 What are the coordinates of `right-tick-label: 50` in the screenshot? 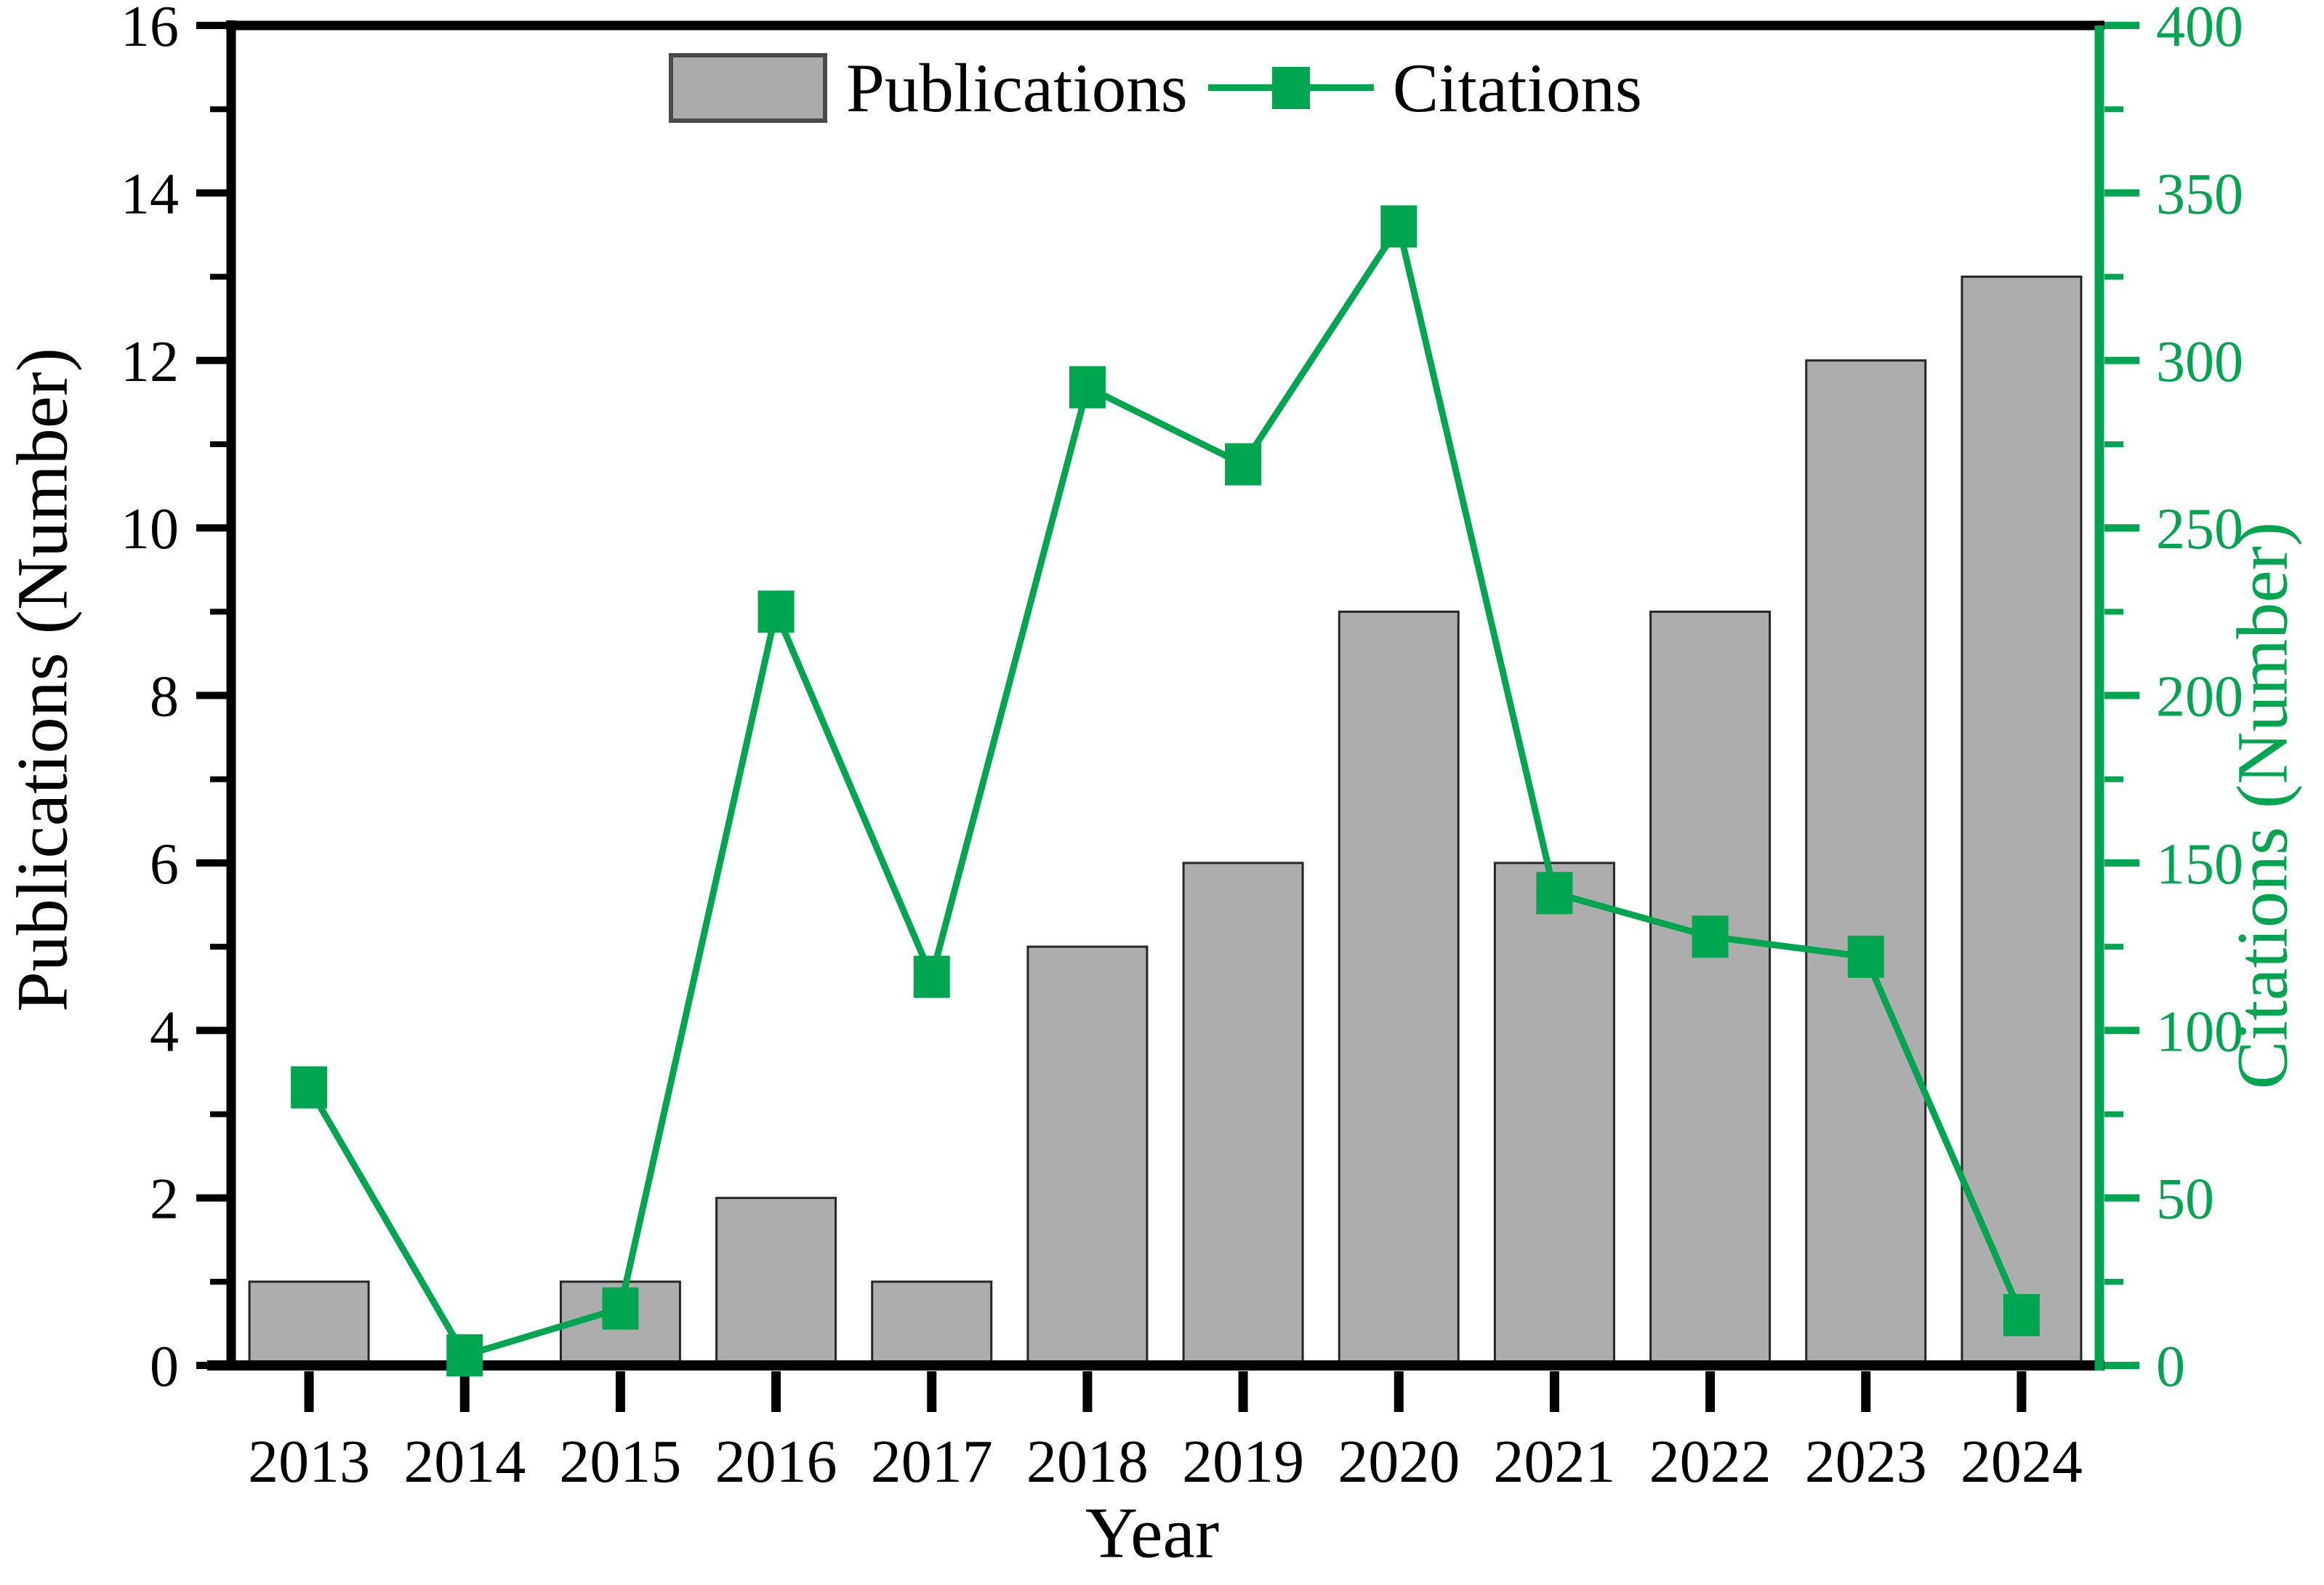 It's located at (2185, 1200).